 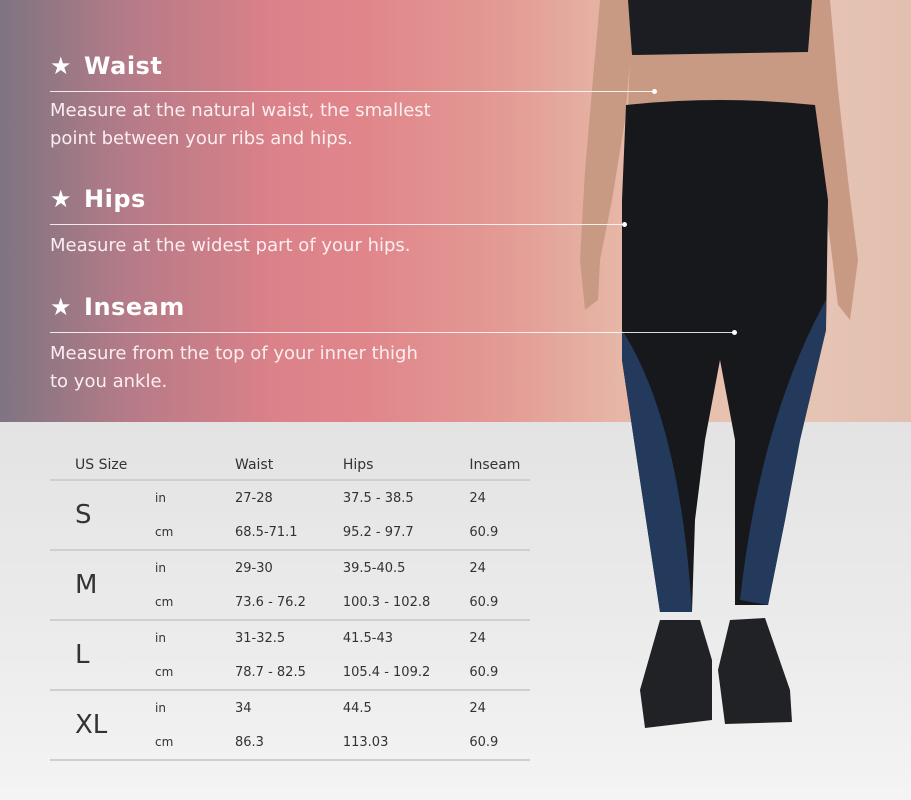 What do you see at coordinates (243, 708) in the screenshot?
I see `waist-value: 34` at bounding box center [243, 708].